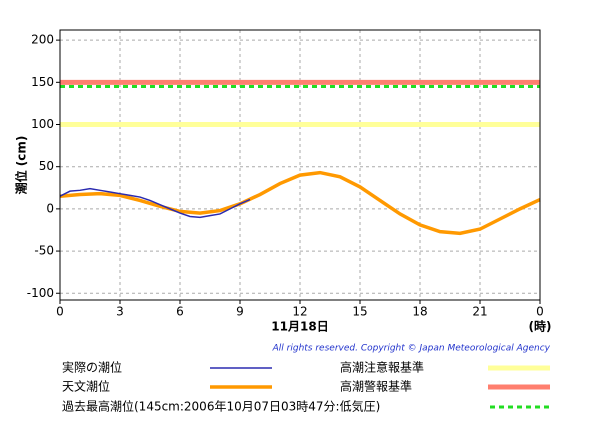  Describe the element at coordinates (382, 367) in the screenshot. I see `legend-label: 高潮注意報基準` at that location.